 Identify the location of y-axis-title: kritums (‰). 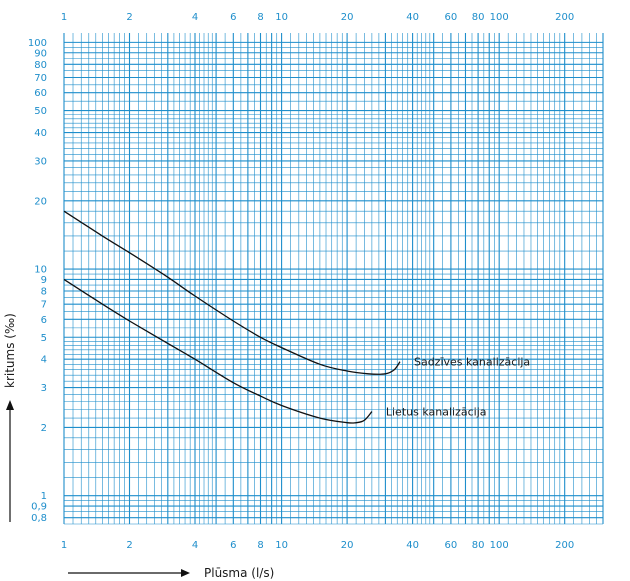
(10, 350).